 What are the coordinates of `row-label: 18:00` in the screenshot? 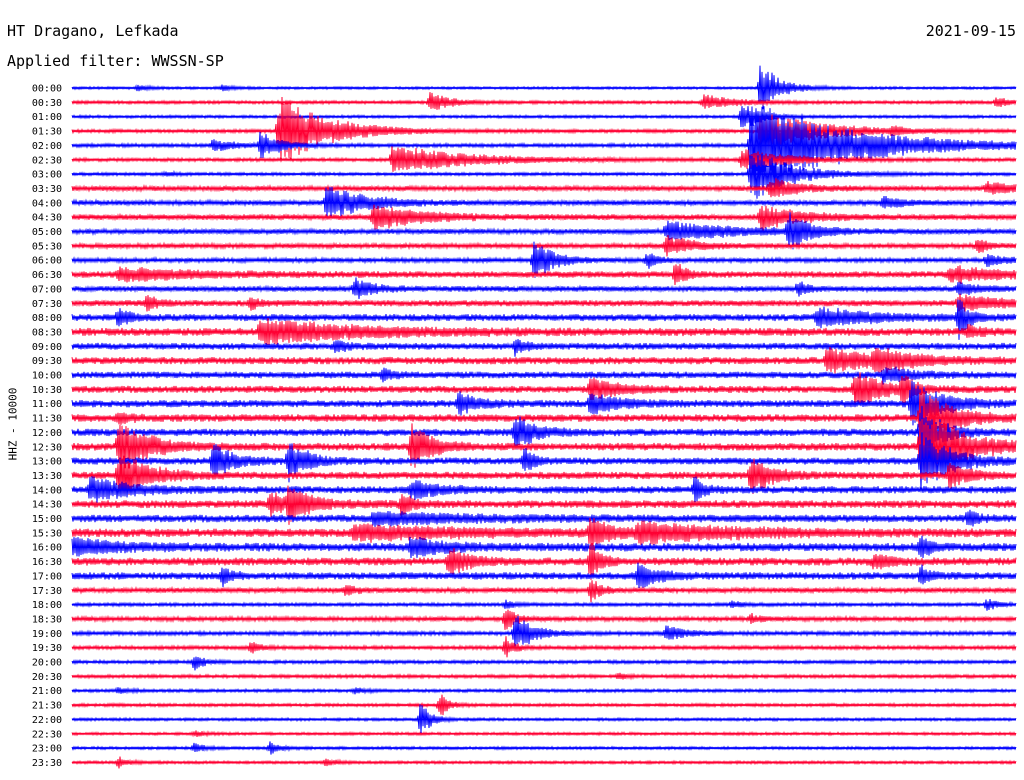 It's located at (47, 605).